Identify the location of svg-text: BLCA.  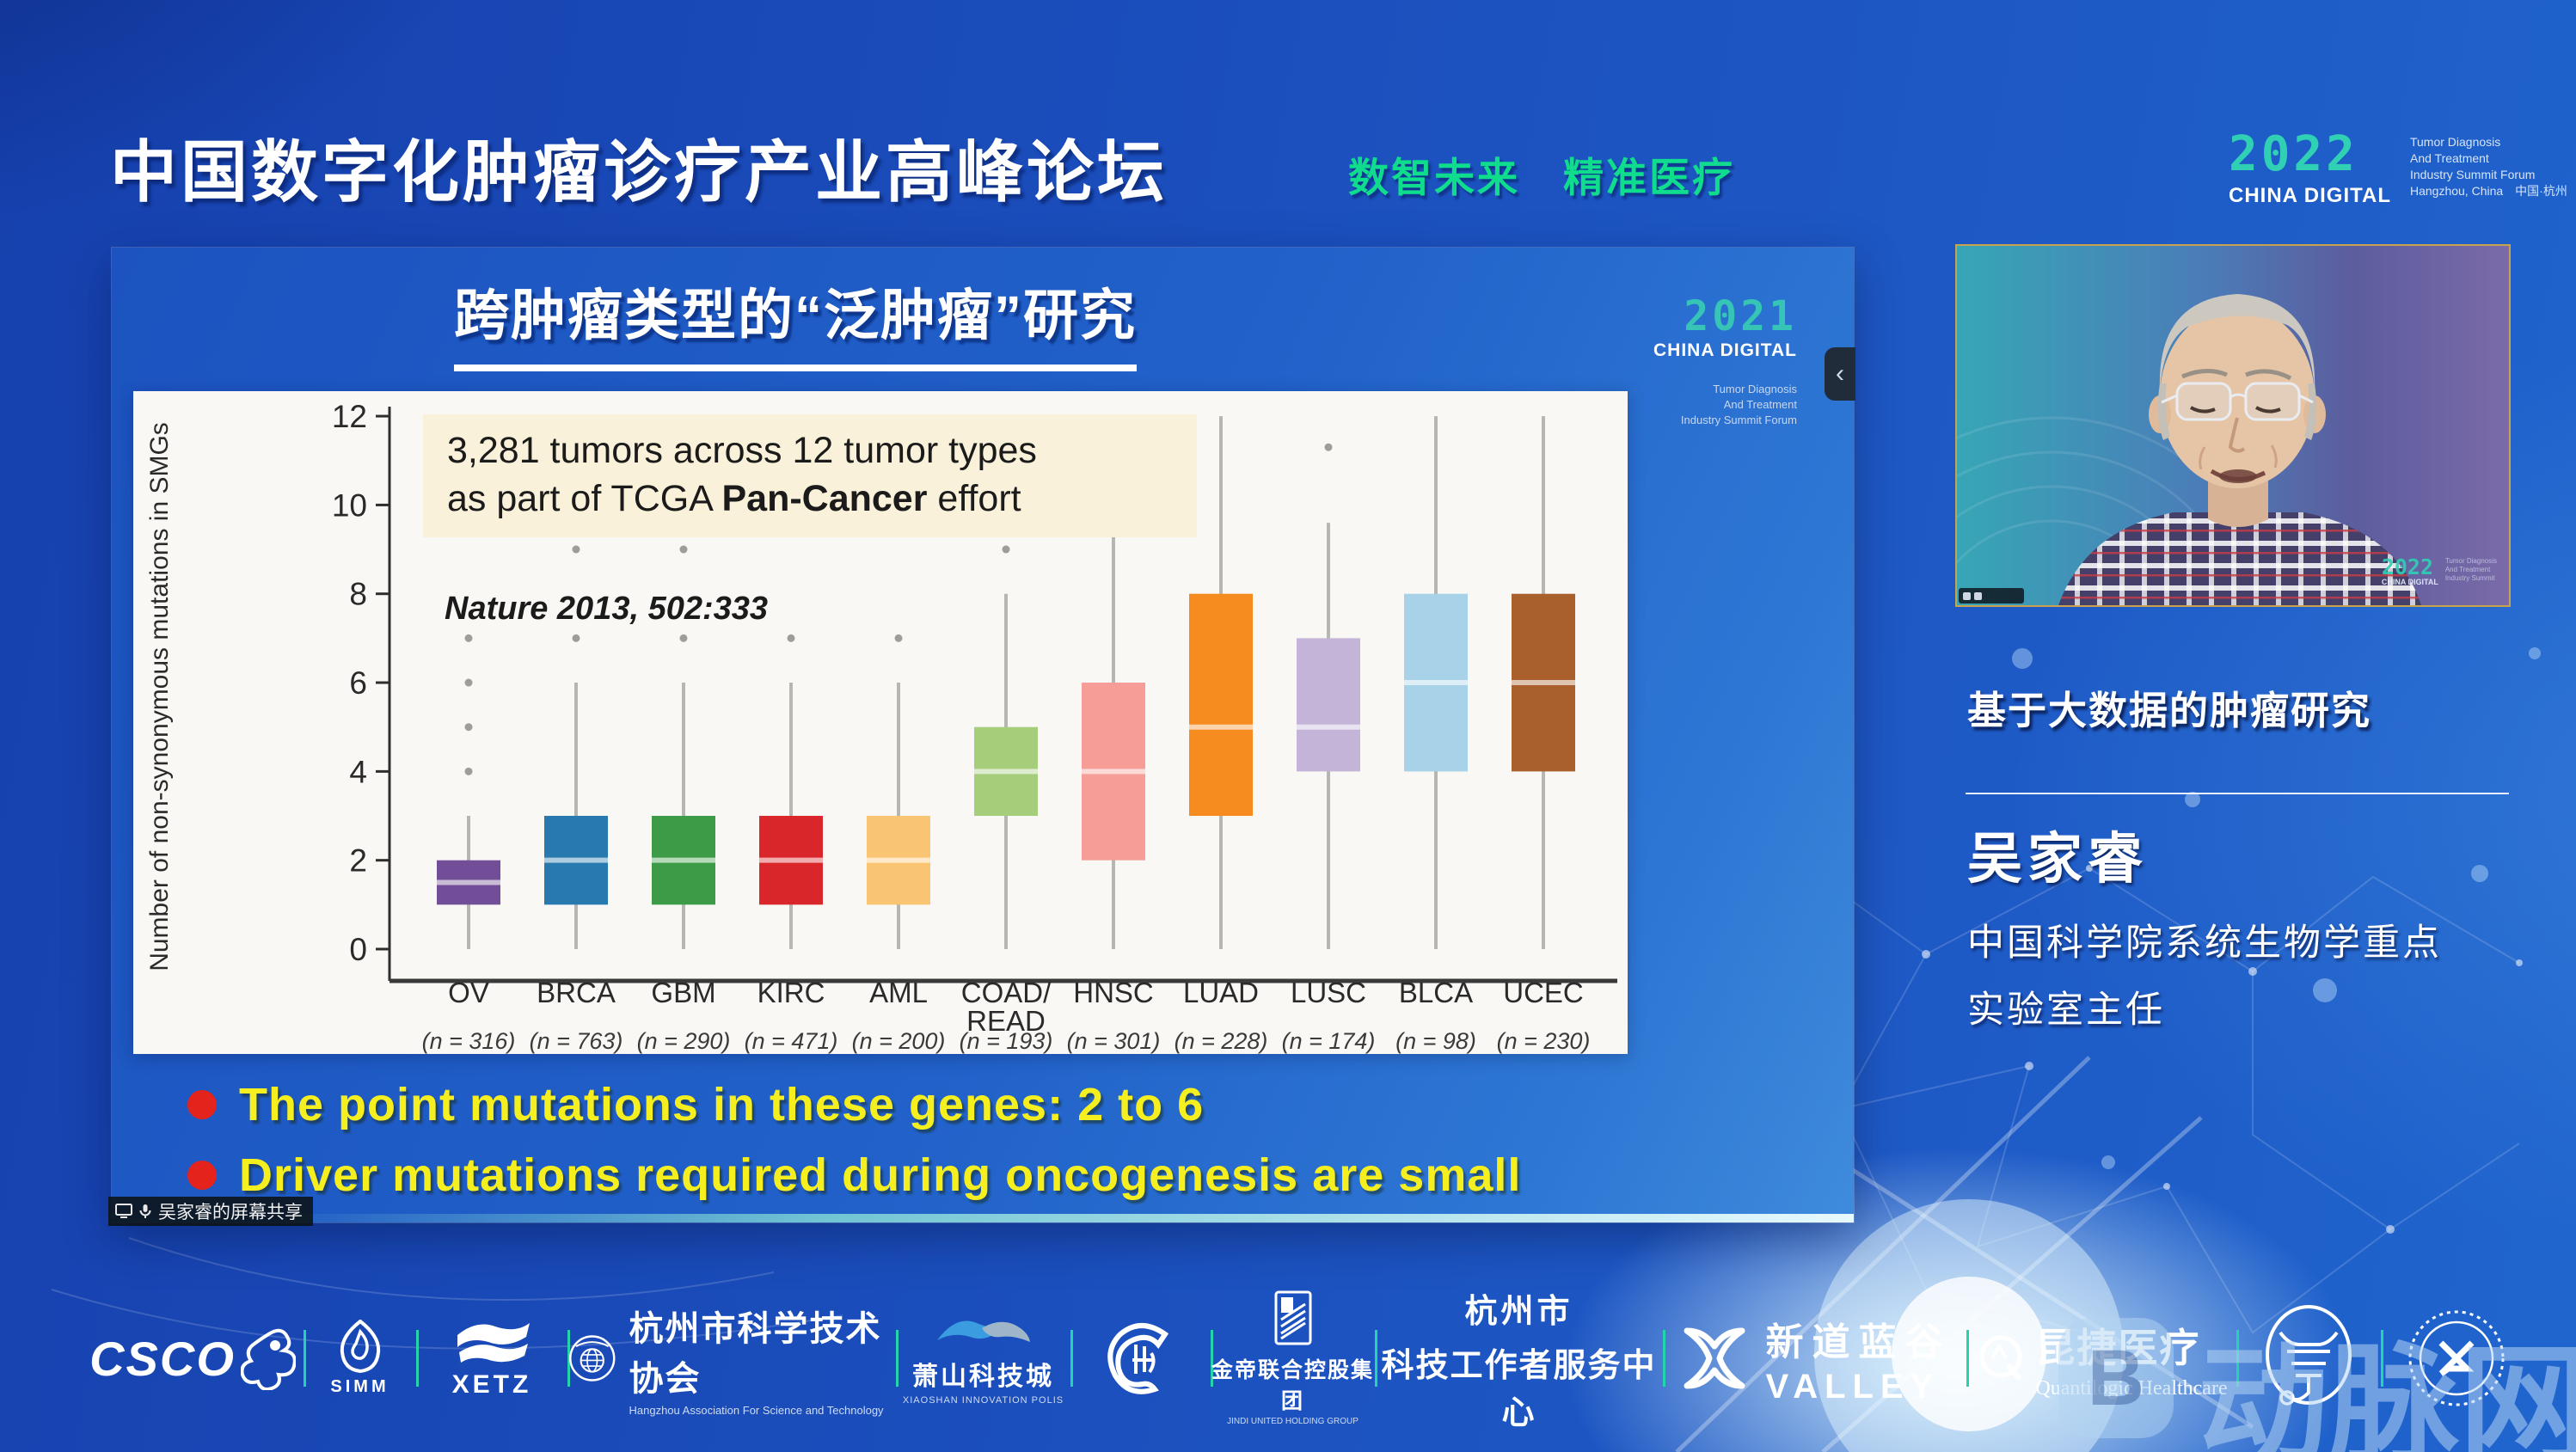
(1436, 992).